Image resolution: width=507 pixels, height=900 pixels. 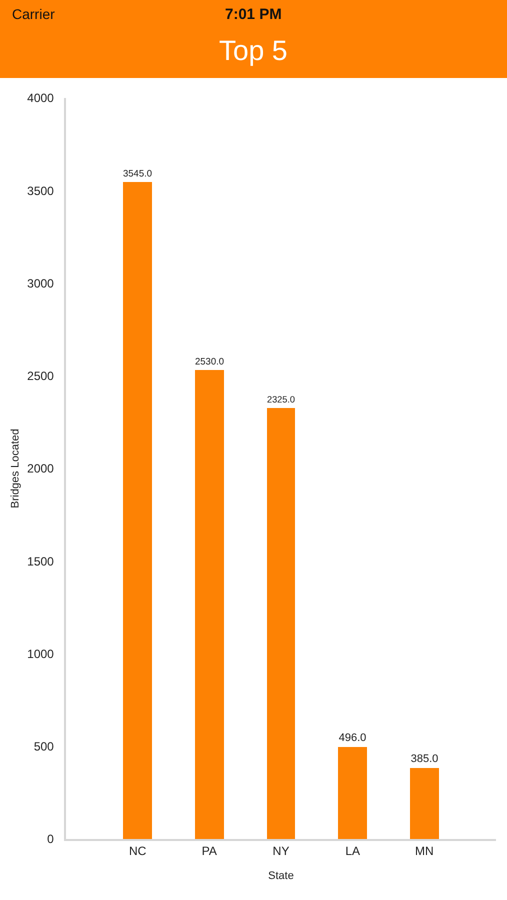 What do you see at coordinates (352, 738) in the screenshot?
I see `data-label: 496.0` at bounding box center [352, 738].